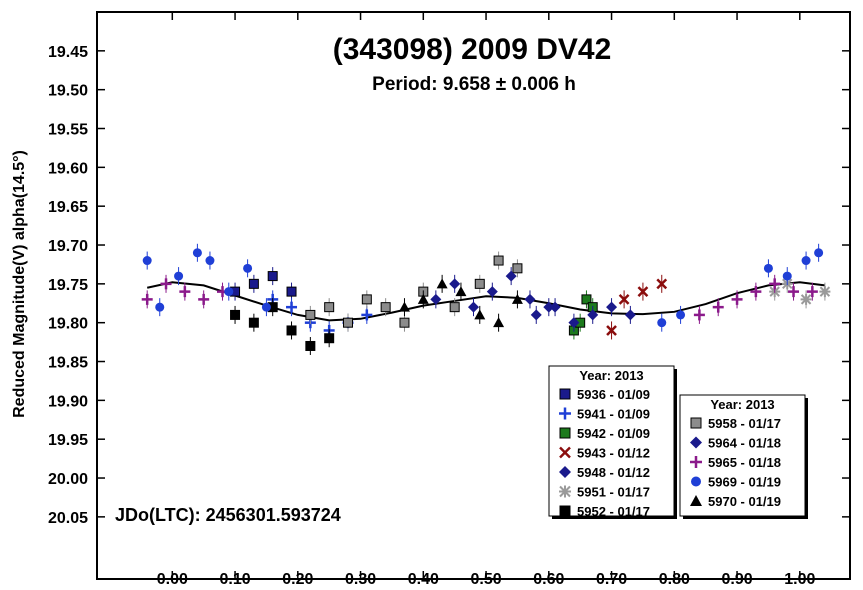 The height and width of the screenshot is (590, 863). Describe the element at coordinates (172, 578) in the screenshot. I see `x-tick-label: 0.00` at that location.